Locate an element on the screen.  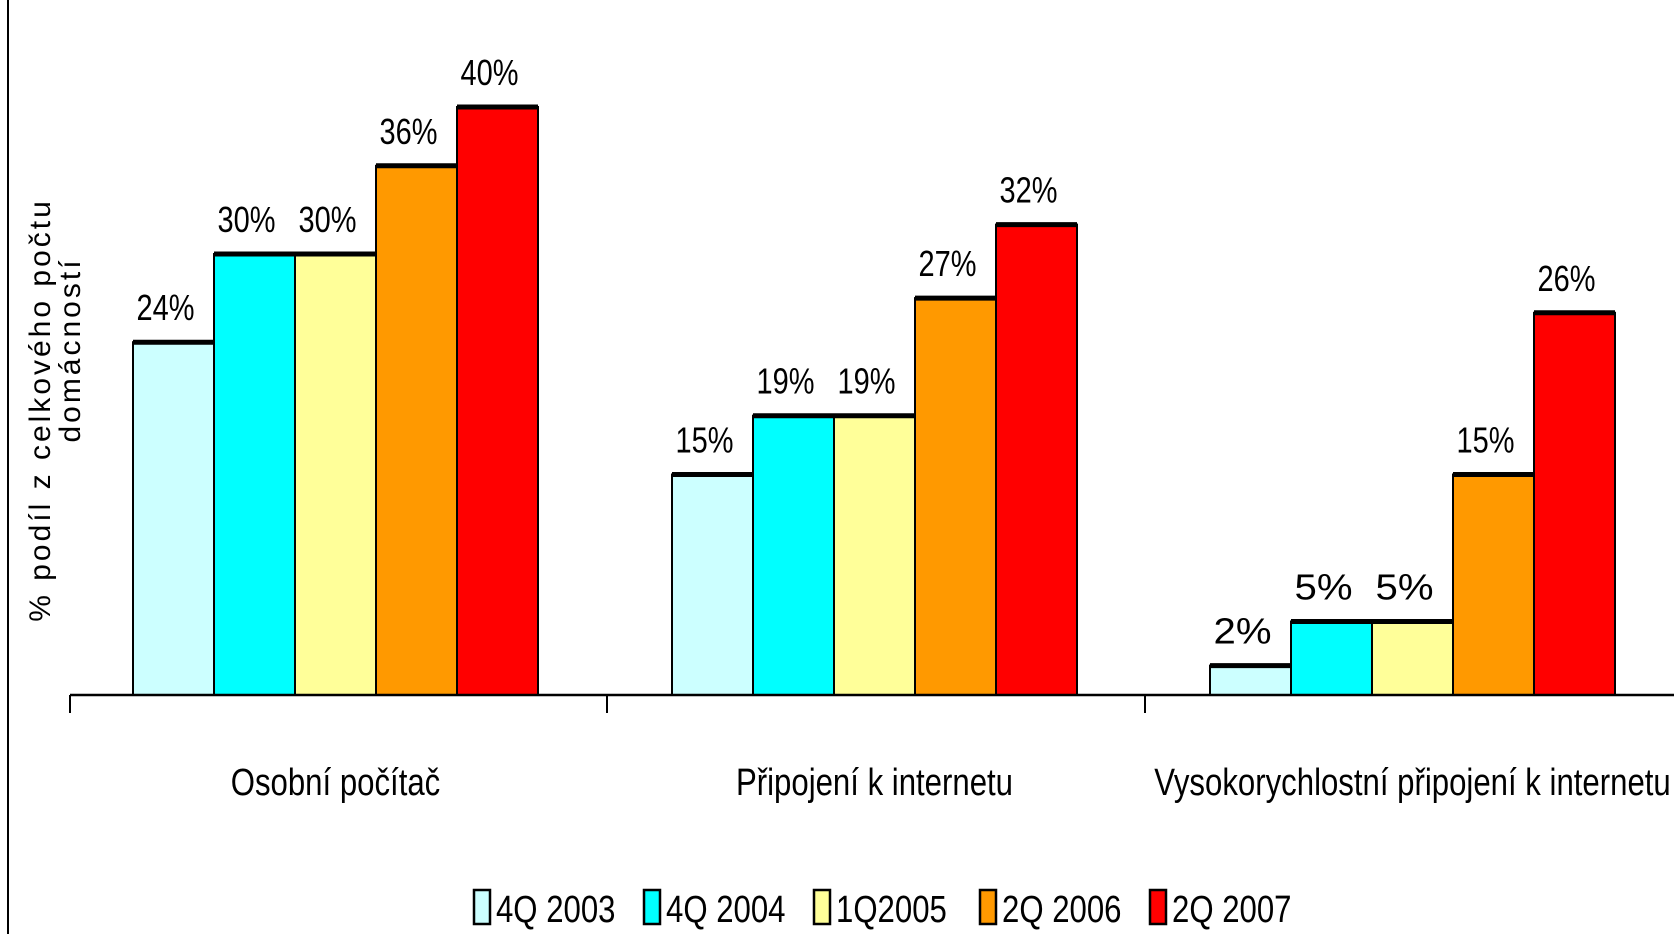
legend-label-2: 4Q 2004 is located at coordinates (726, 910).